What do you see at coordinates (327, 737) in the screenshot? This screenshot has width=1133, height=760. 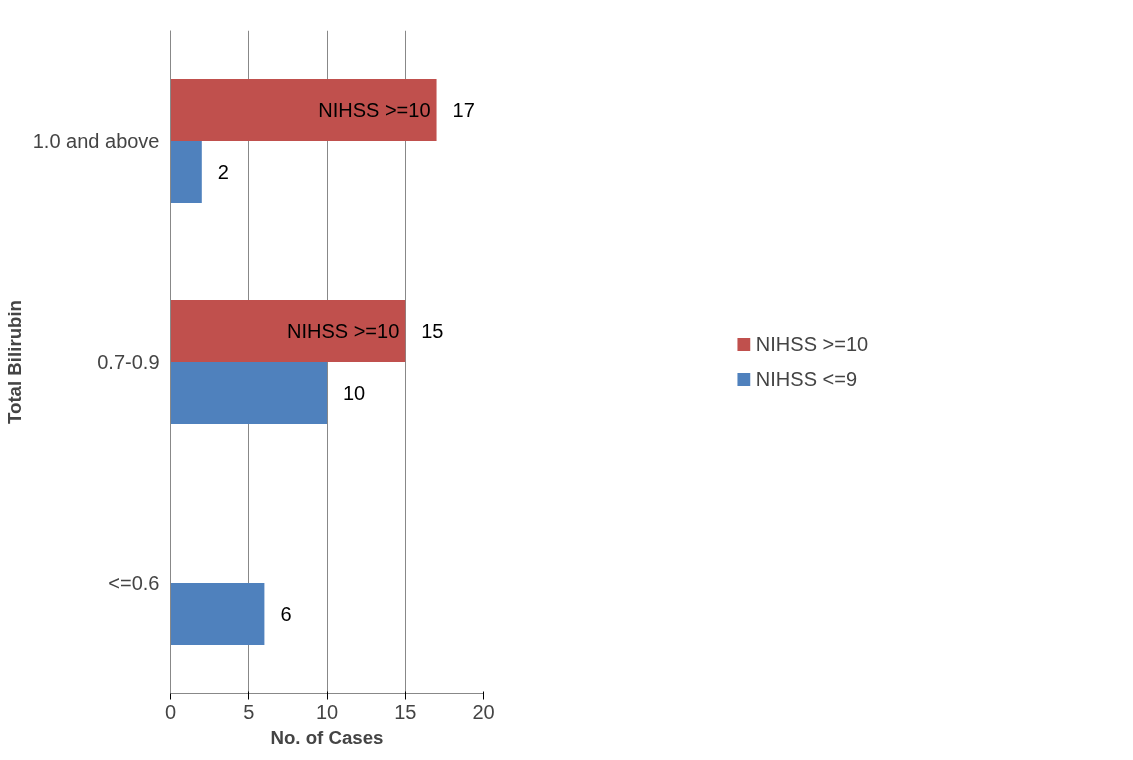 I see `x-axis-title: No. of Cases` at bounding box center [327, 737].